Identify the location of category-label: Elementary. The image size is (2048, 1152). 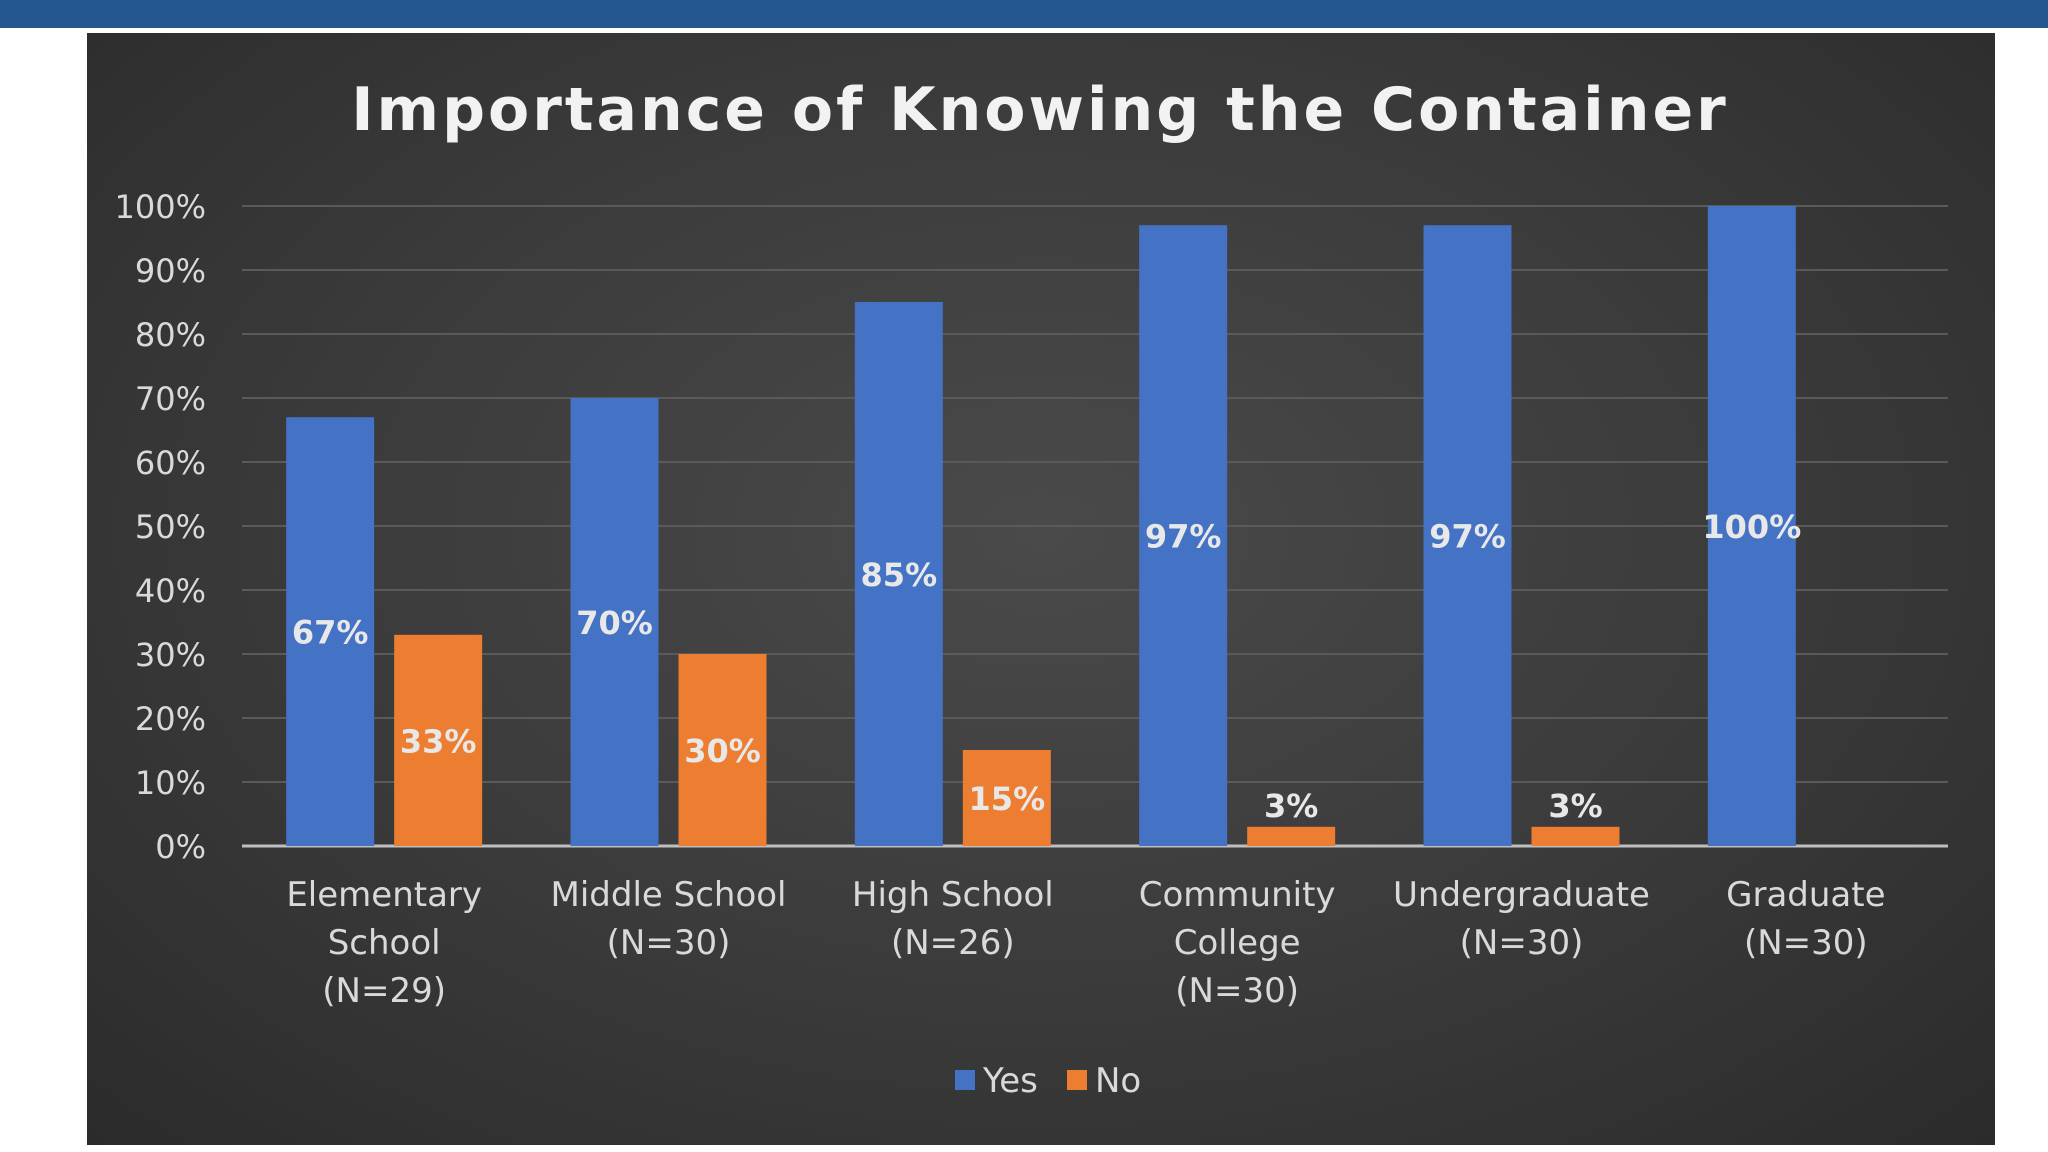
(384, 895).